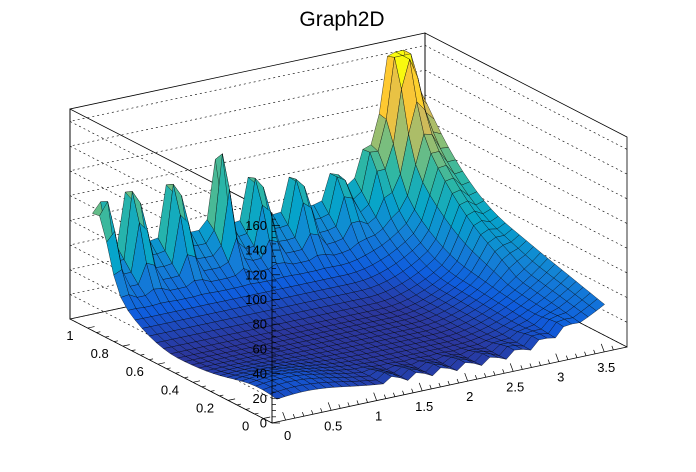 Image resolution: width=696 pixels, height=472 pixels. I want to click on z-tick-label: 20, so click(260, 398).